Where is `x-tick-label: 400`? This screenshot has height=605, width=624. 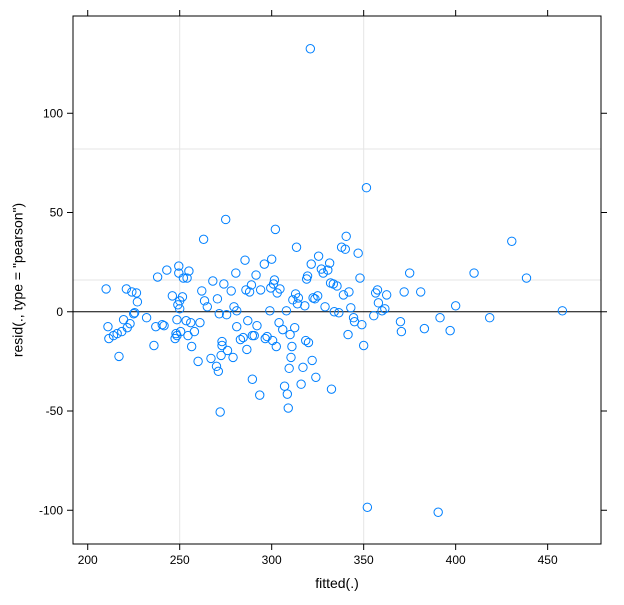
x-tick-label: 400 is located at coordinates (456, 560).